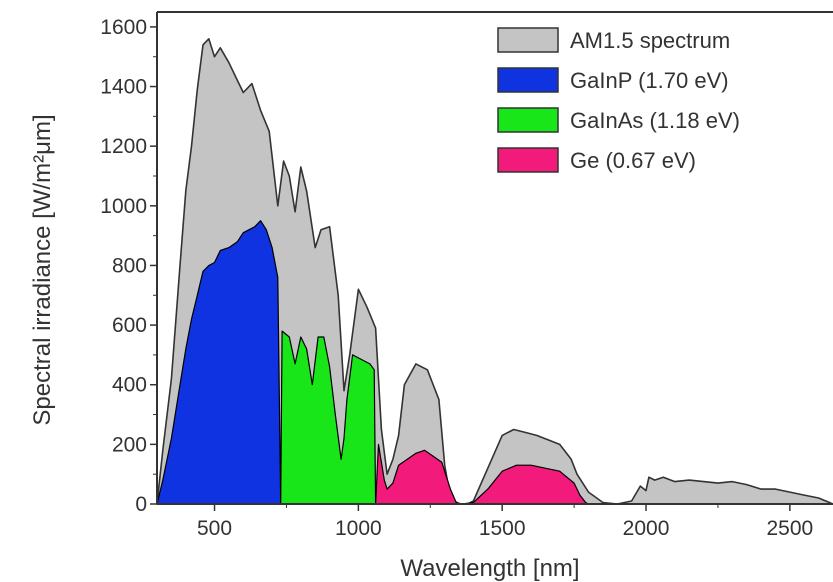 The image size is (833, 582). What do you see at coordinates (129, 325) in the screenshot?
I see `y-tick-label: 600` at bounding box center [129, 325].